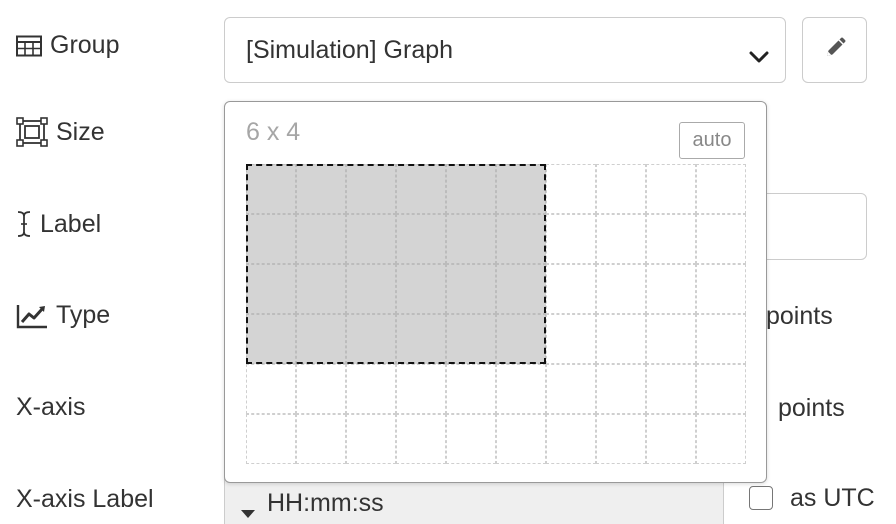 Image resolution: width=896 pixels, height=524 pixels. I want to click on chevron-down-icon, so click(759, 56).